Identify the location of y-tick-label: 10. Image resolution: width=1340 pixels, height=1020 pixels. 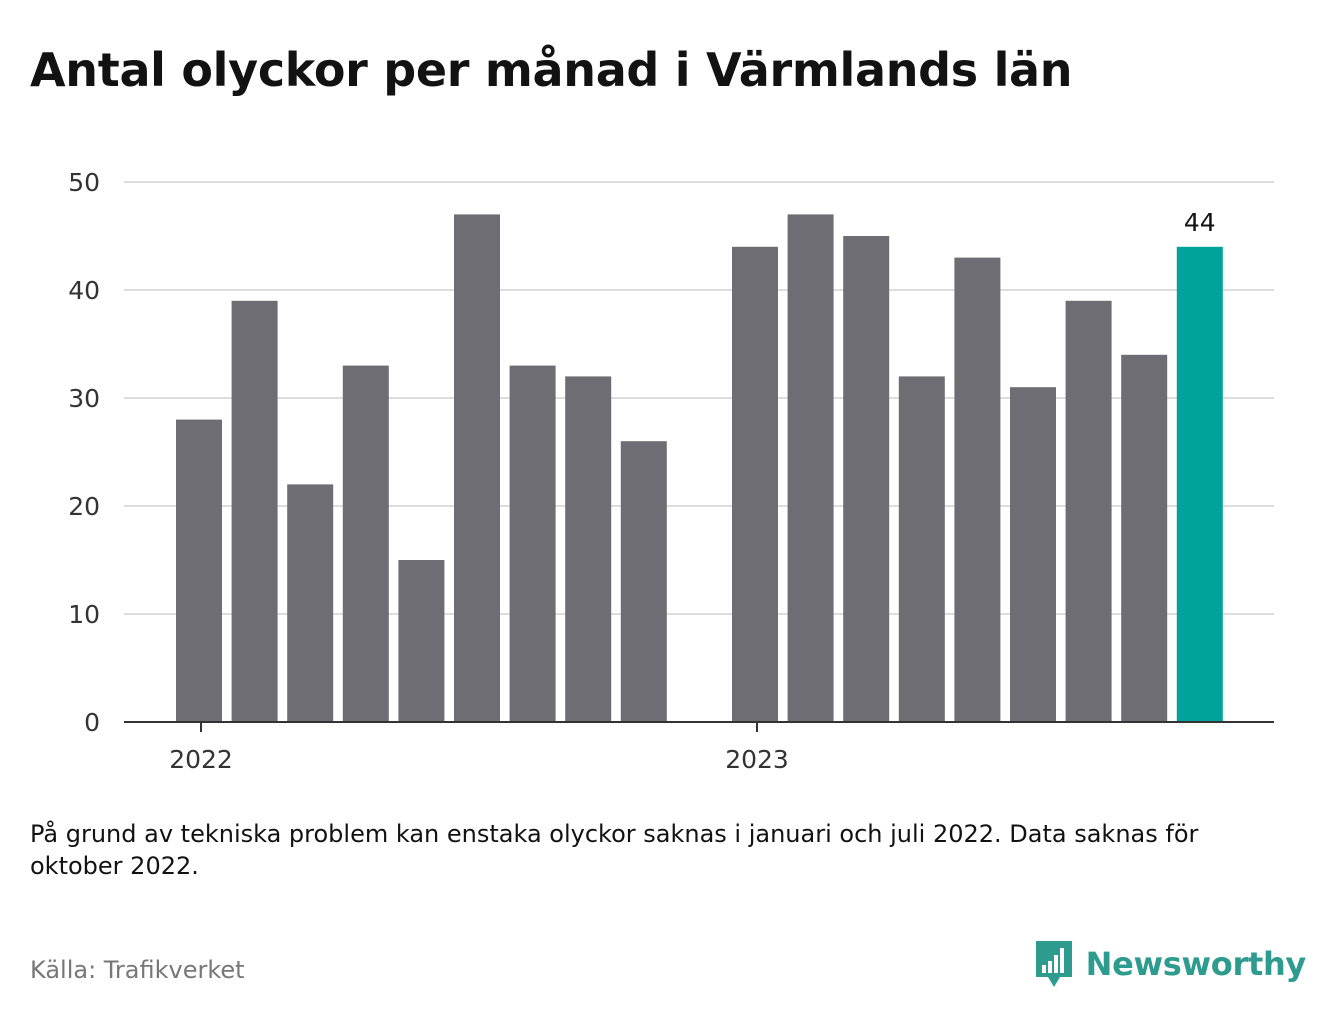
(84, 614).